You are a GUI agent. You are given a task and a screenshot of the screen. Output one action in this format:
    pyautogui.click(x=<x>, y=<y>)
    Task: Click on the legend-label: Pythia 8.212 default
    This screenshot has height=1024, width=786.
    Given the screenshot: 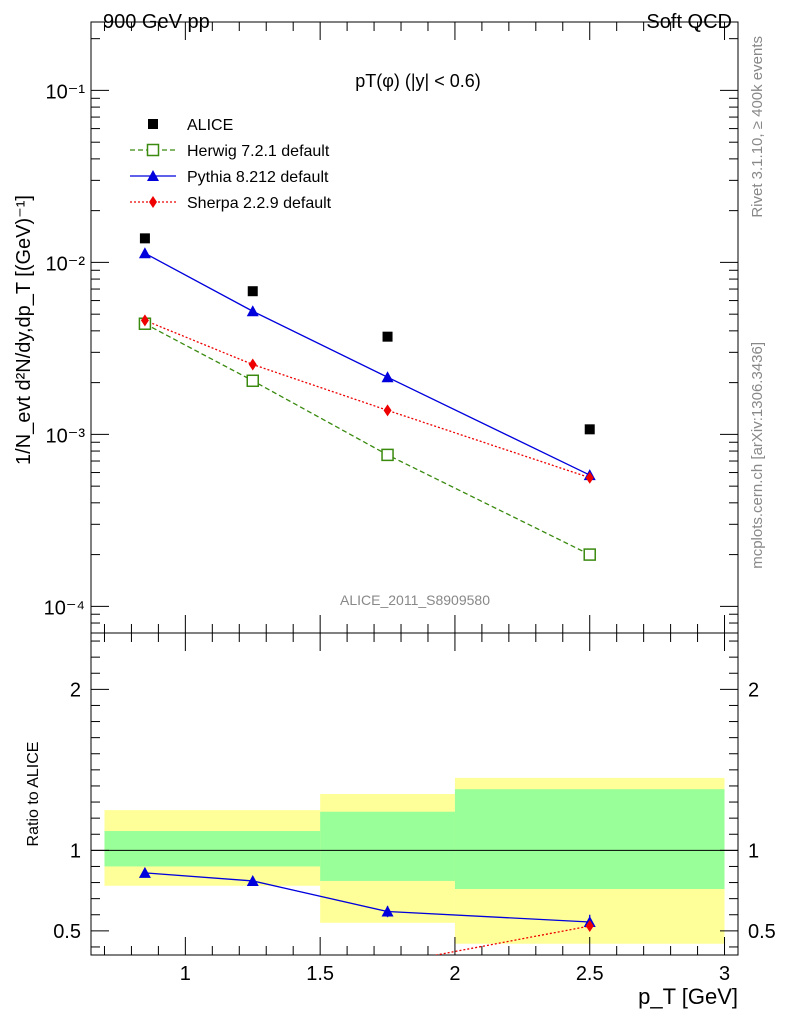 What is the action you would take?
    pyautogui.click(x=258, y=177)
    